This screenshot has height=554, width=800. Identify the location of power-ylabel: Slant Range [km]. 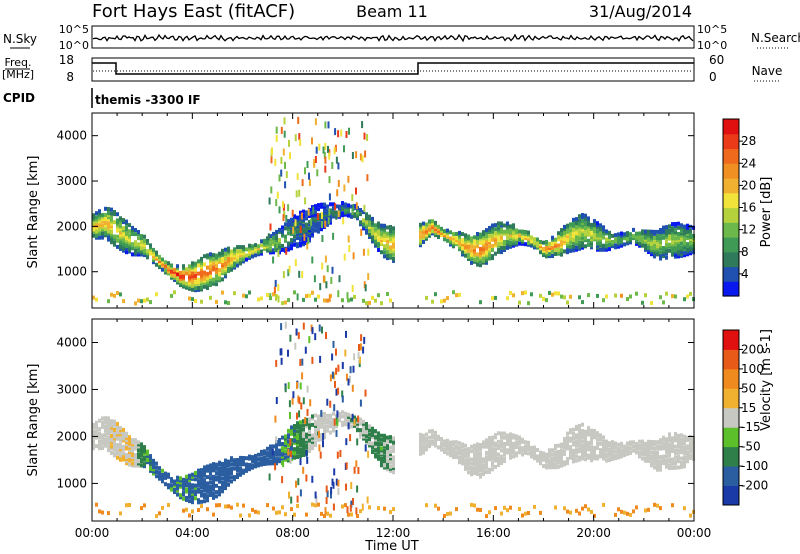
(33, 212).